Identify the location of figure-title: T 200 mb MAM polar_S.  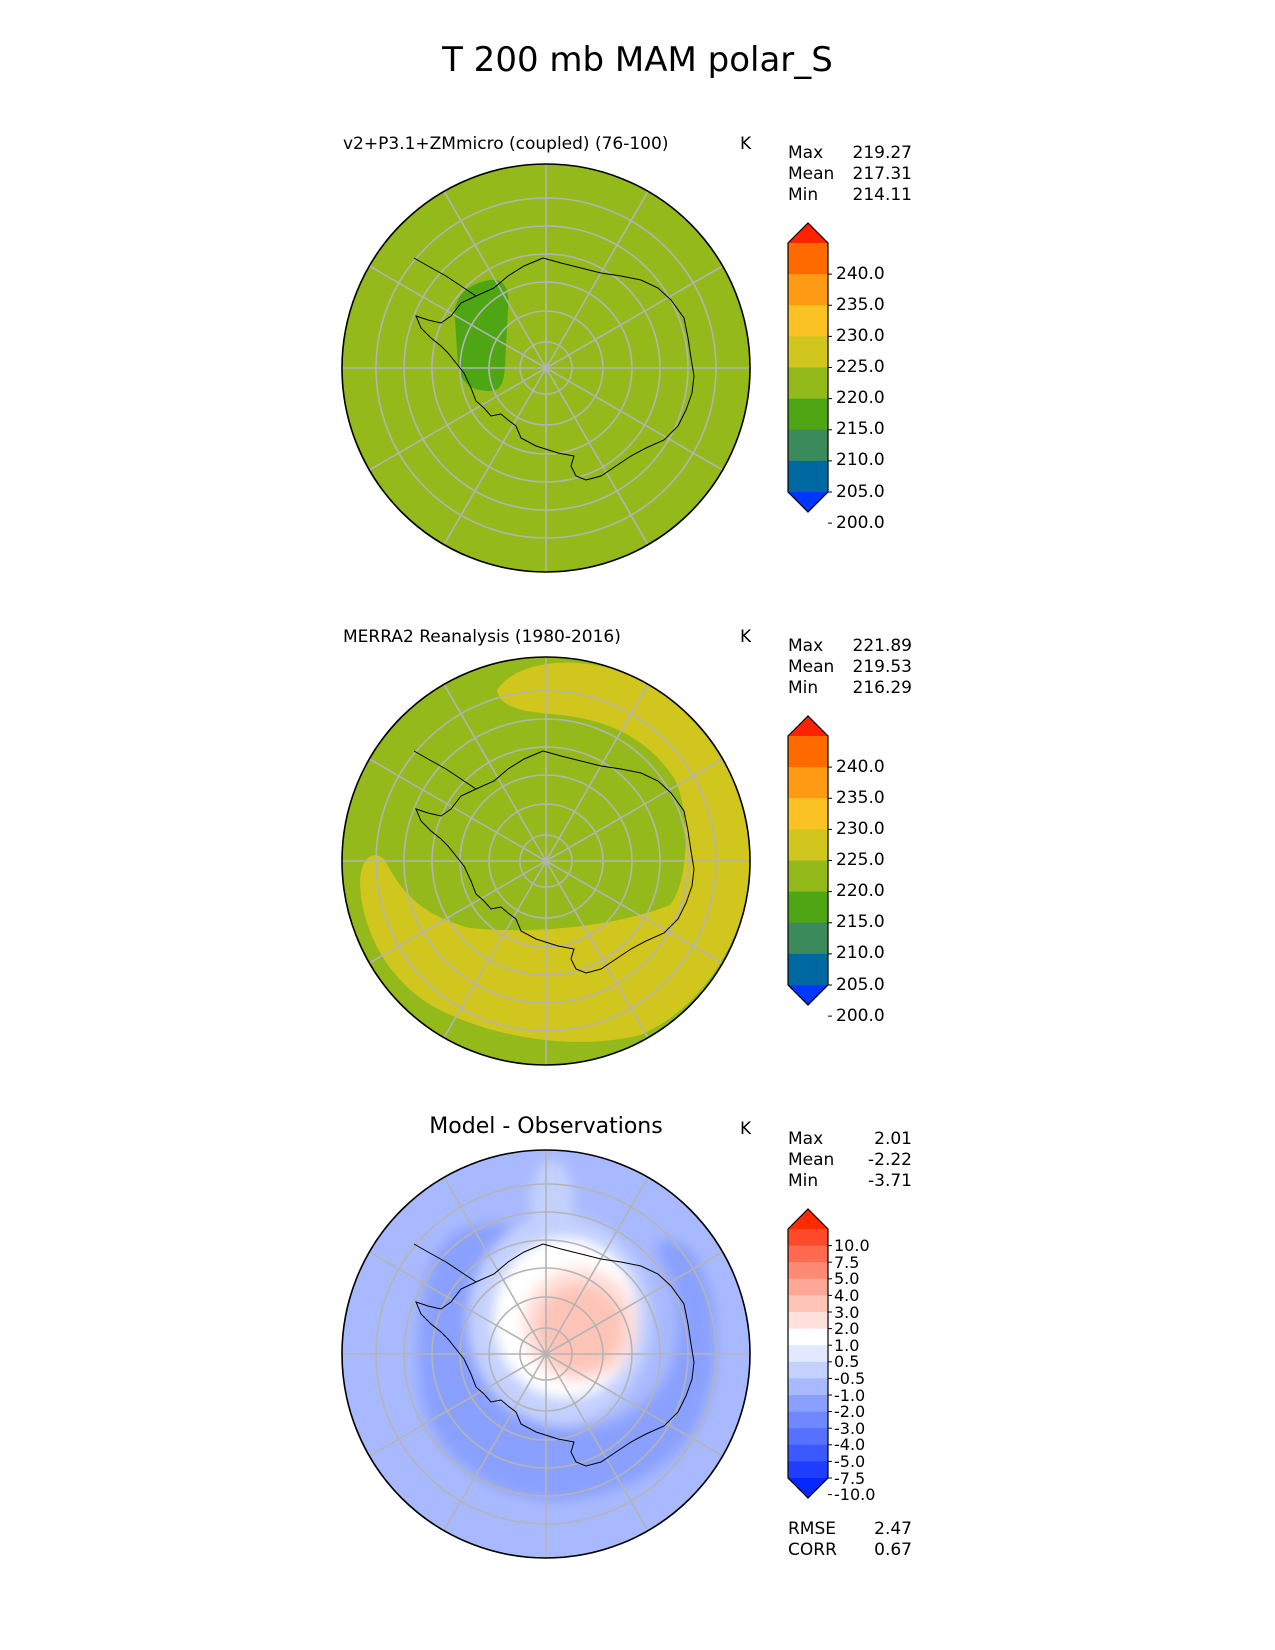
(637, 60).